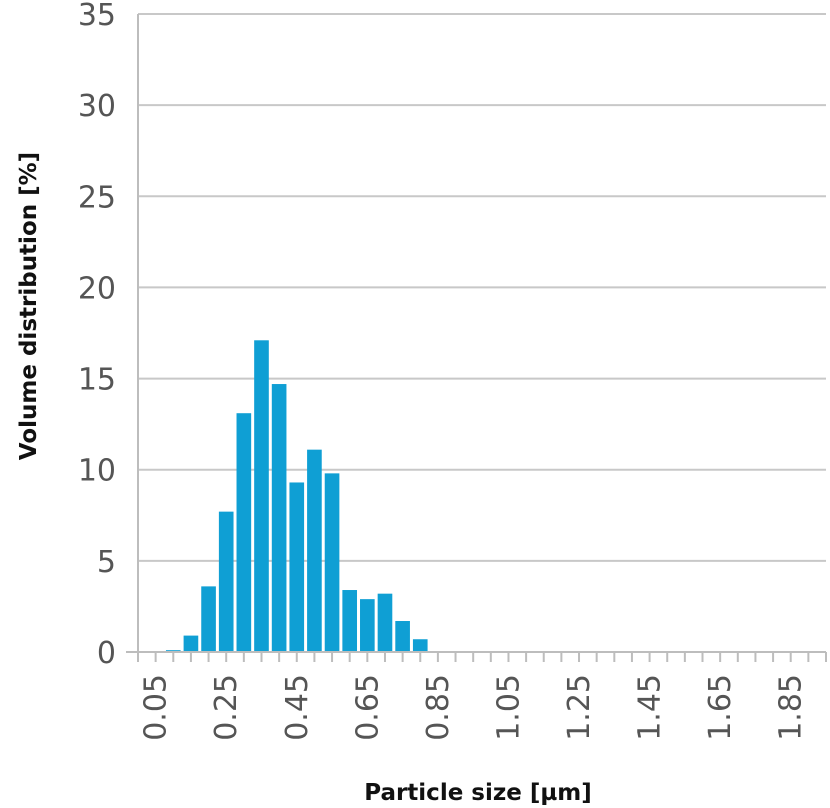 Image resolution: width=830 pixels, height=808 pixels. I want to click on y-tick-label: 10, so click(97, 471).